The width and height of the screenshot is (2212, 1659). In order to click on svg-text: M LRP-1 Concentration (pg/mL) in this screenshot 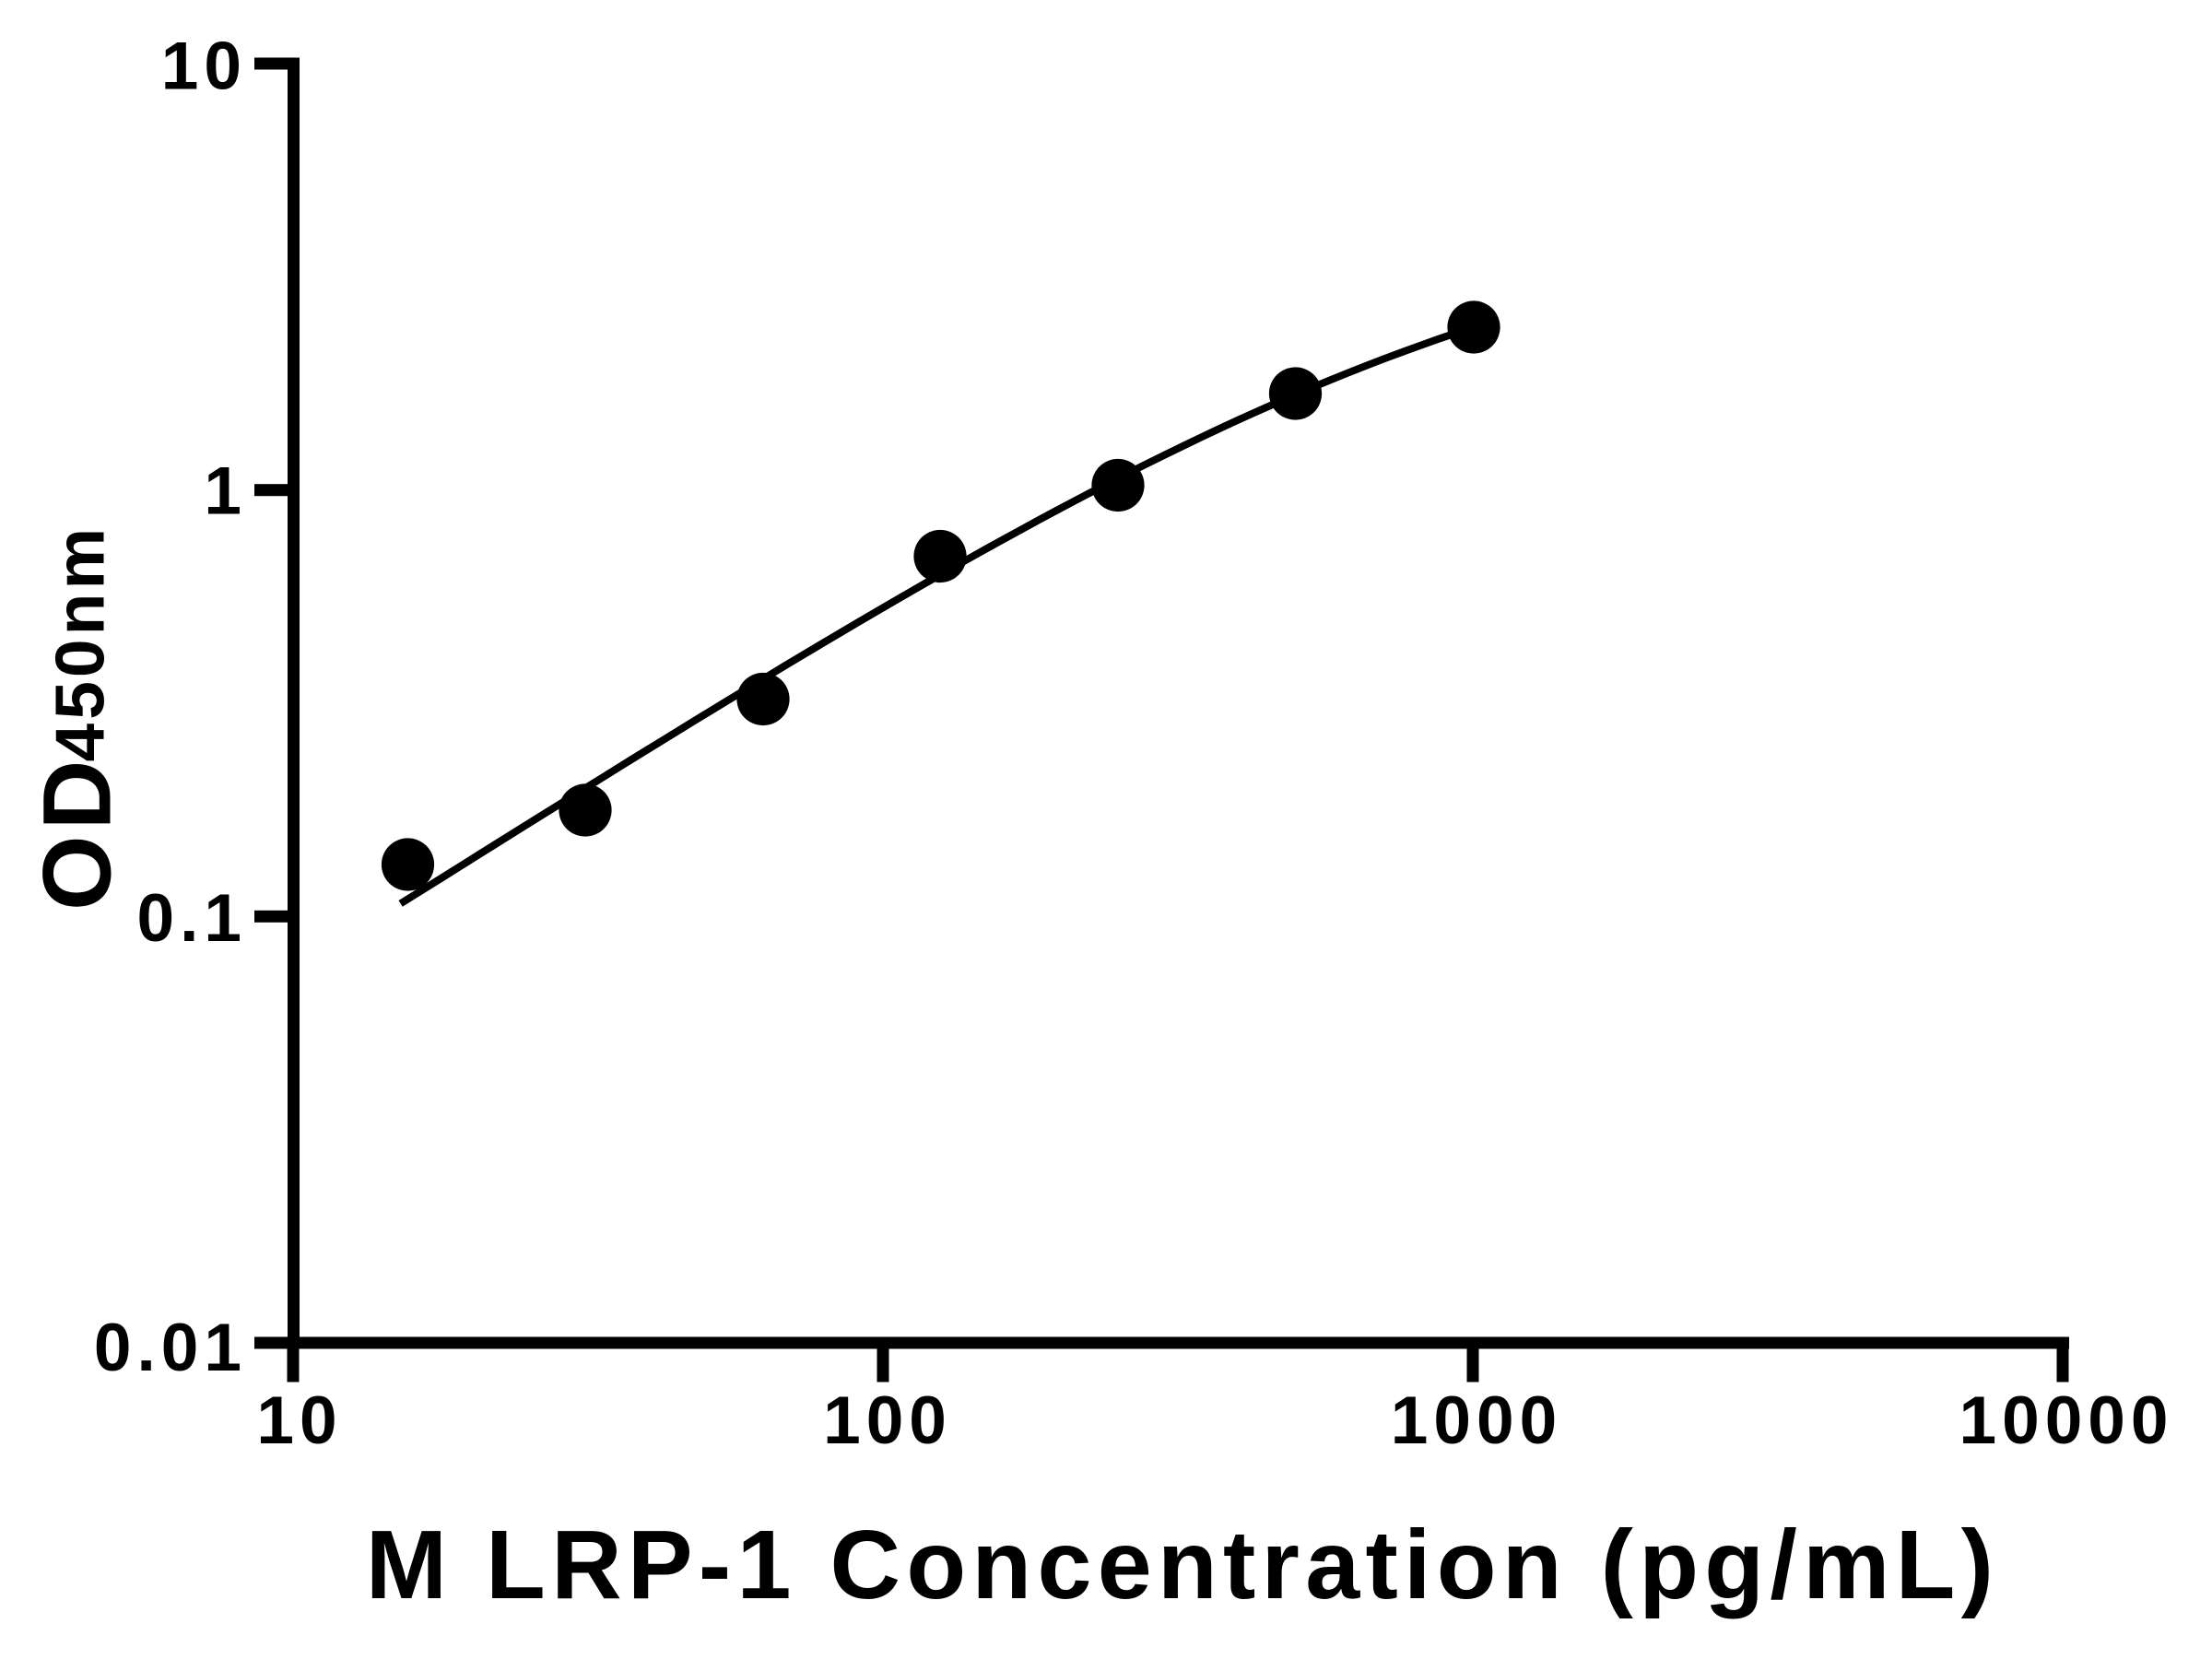, I will do `click(1183, 1565)`.